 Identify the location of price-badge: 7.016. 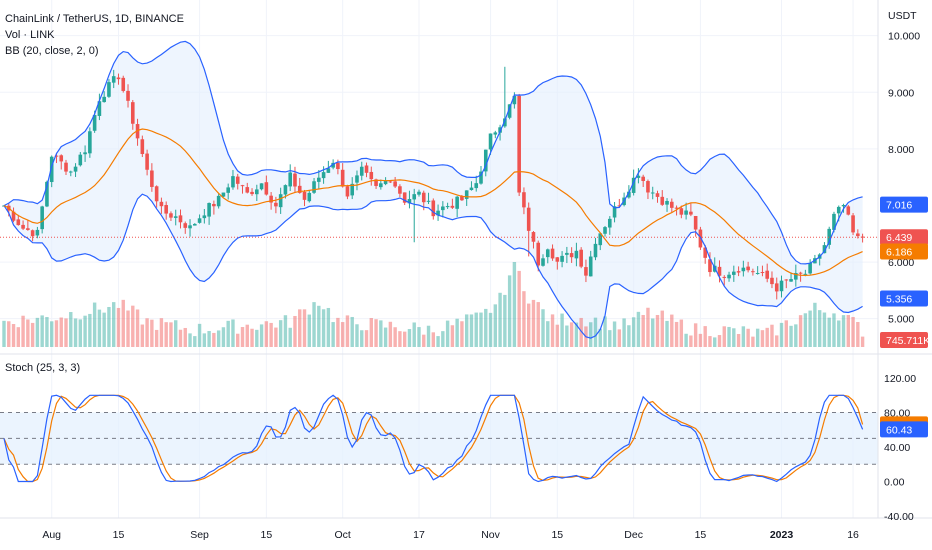
(899, 206).